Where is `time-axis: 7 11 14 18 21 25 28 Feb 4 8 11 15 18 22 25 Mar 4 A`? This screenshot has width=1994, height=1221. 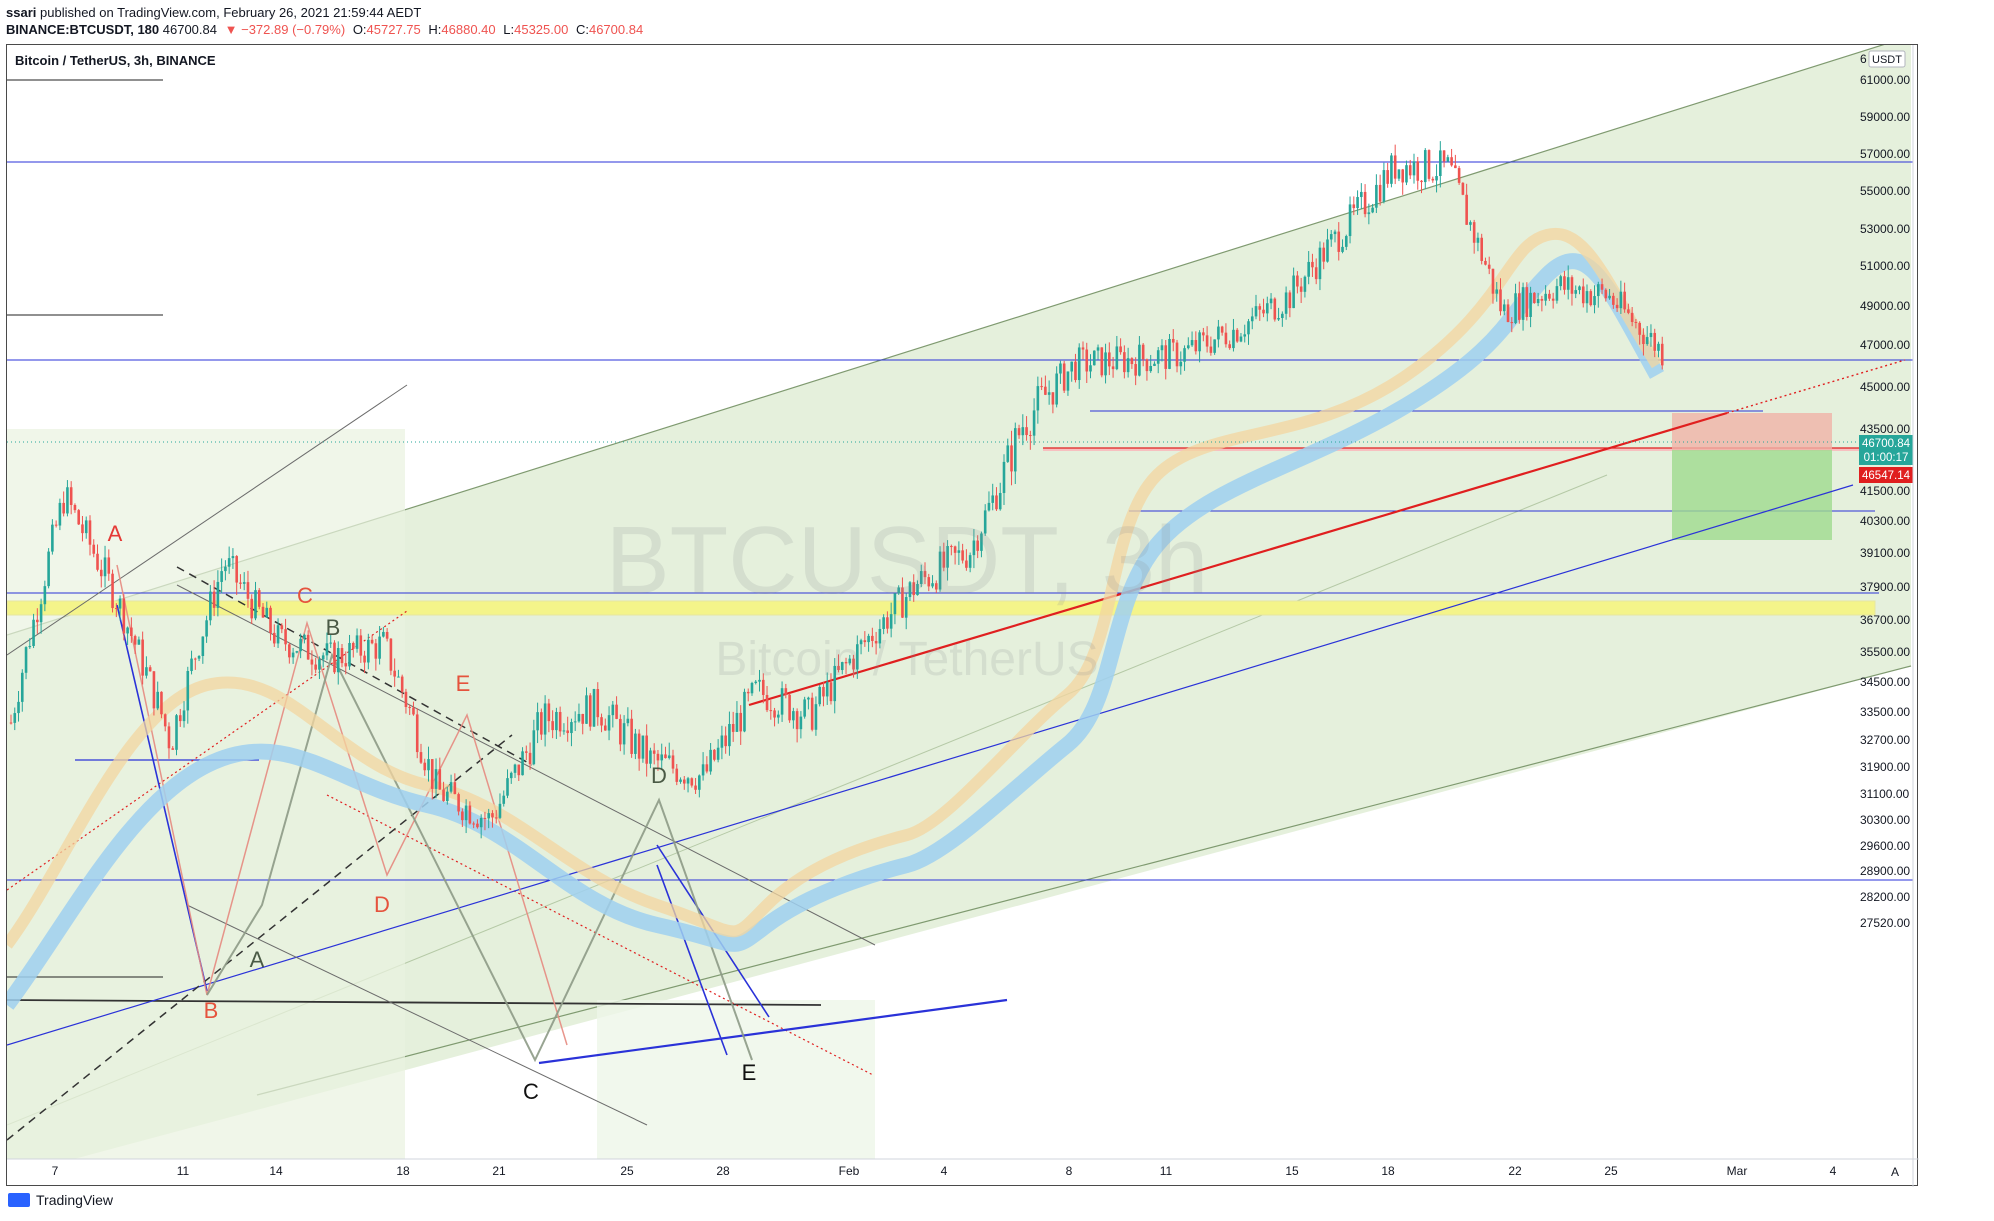 time-axis: 7 11 14 18 21 25 28 Feb 4 8 11 15 18 22 25 Mar 4 A is located at coordinates (975, 1171).